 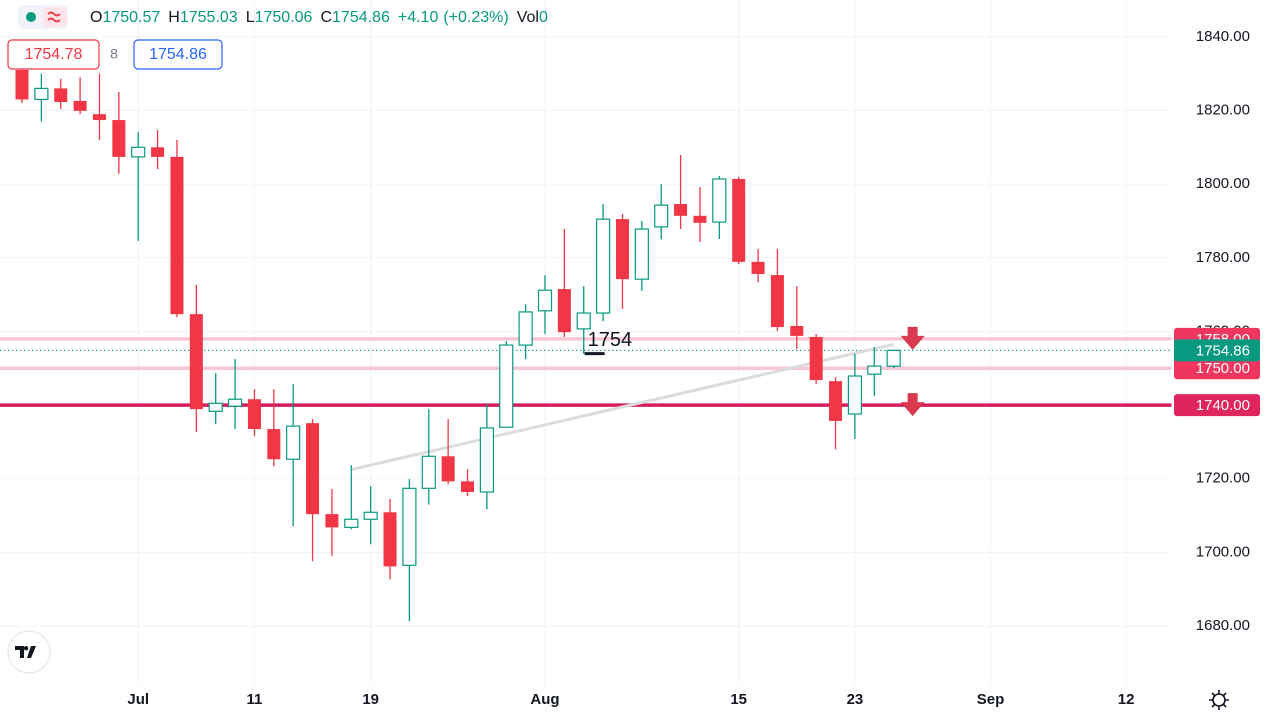 What do you see at coordinates (738, 699) in the screenshot?
I see `x-tick-label: 15` at bounding box center [738, 699].